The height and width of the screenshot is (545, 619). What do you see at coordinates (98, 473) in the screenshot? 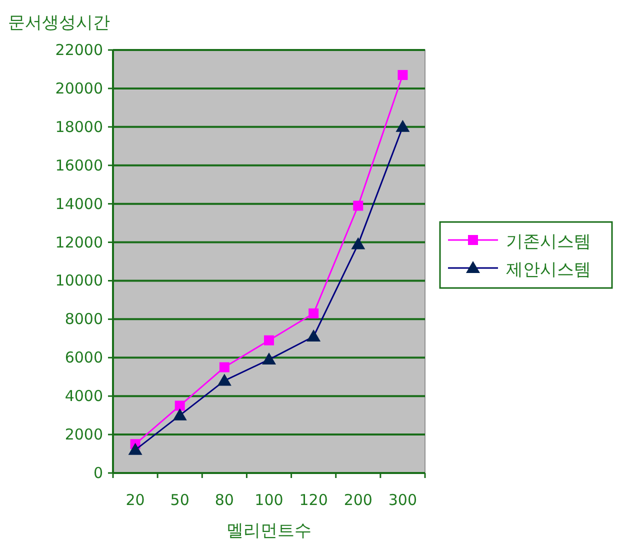
I see `y-tick-label: 0` at bounding box center [98, 473].